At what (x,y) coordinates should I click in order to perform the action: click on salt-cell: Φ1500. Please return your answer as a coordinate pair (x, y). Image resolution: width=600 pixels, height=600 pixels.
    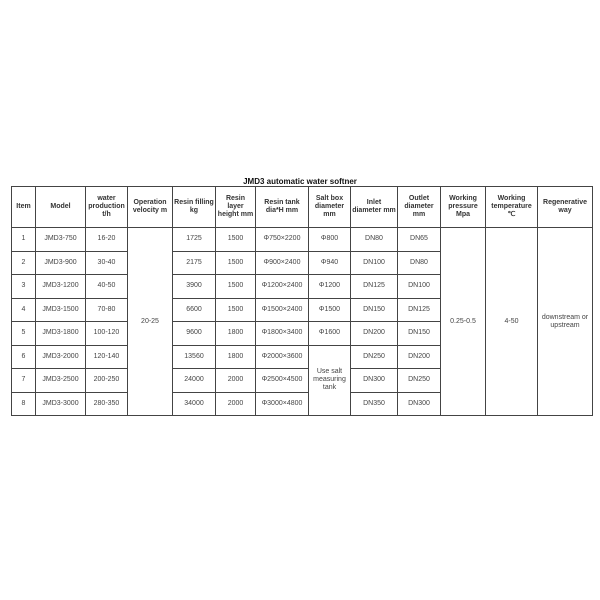
    Looking at the image, I should click on (329, 309).